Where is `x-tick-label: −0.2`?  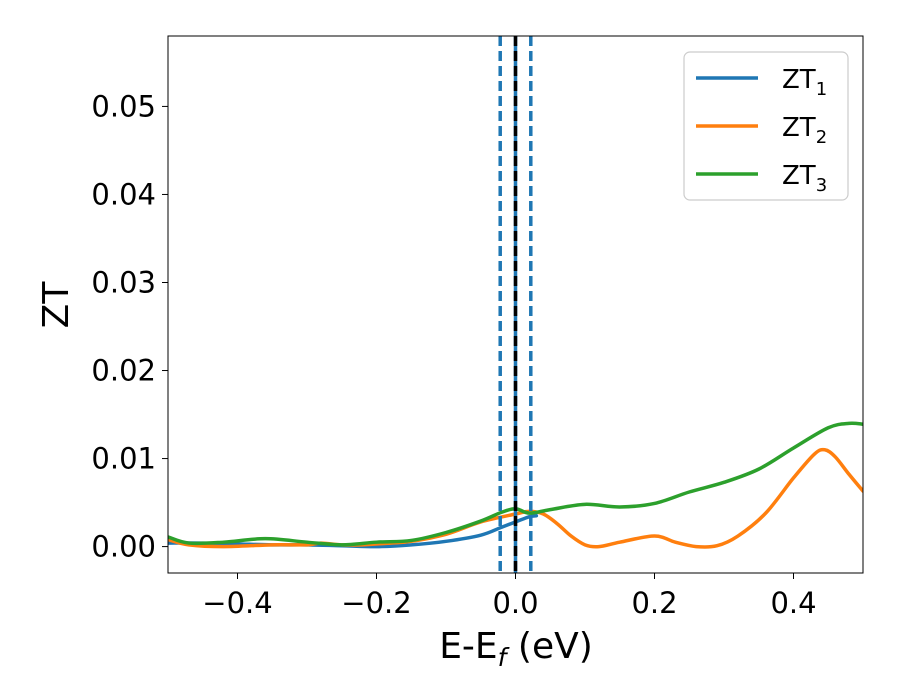 x-tick-label: −0.2 is located at coordinates (376, 603).